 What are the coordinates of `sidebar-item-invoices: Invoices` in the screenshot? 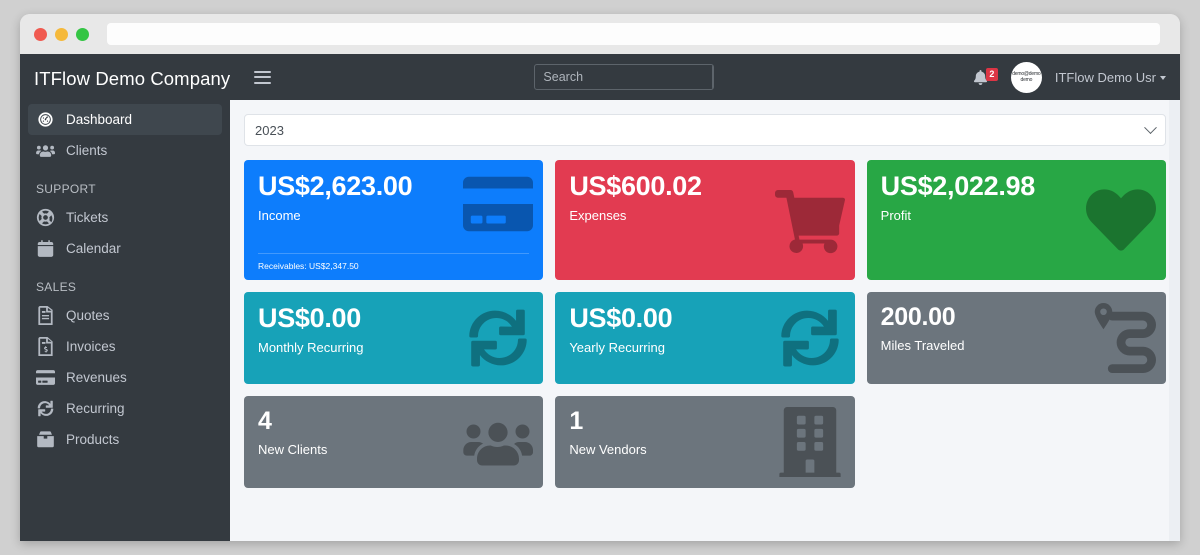 It's located at (125, 346).